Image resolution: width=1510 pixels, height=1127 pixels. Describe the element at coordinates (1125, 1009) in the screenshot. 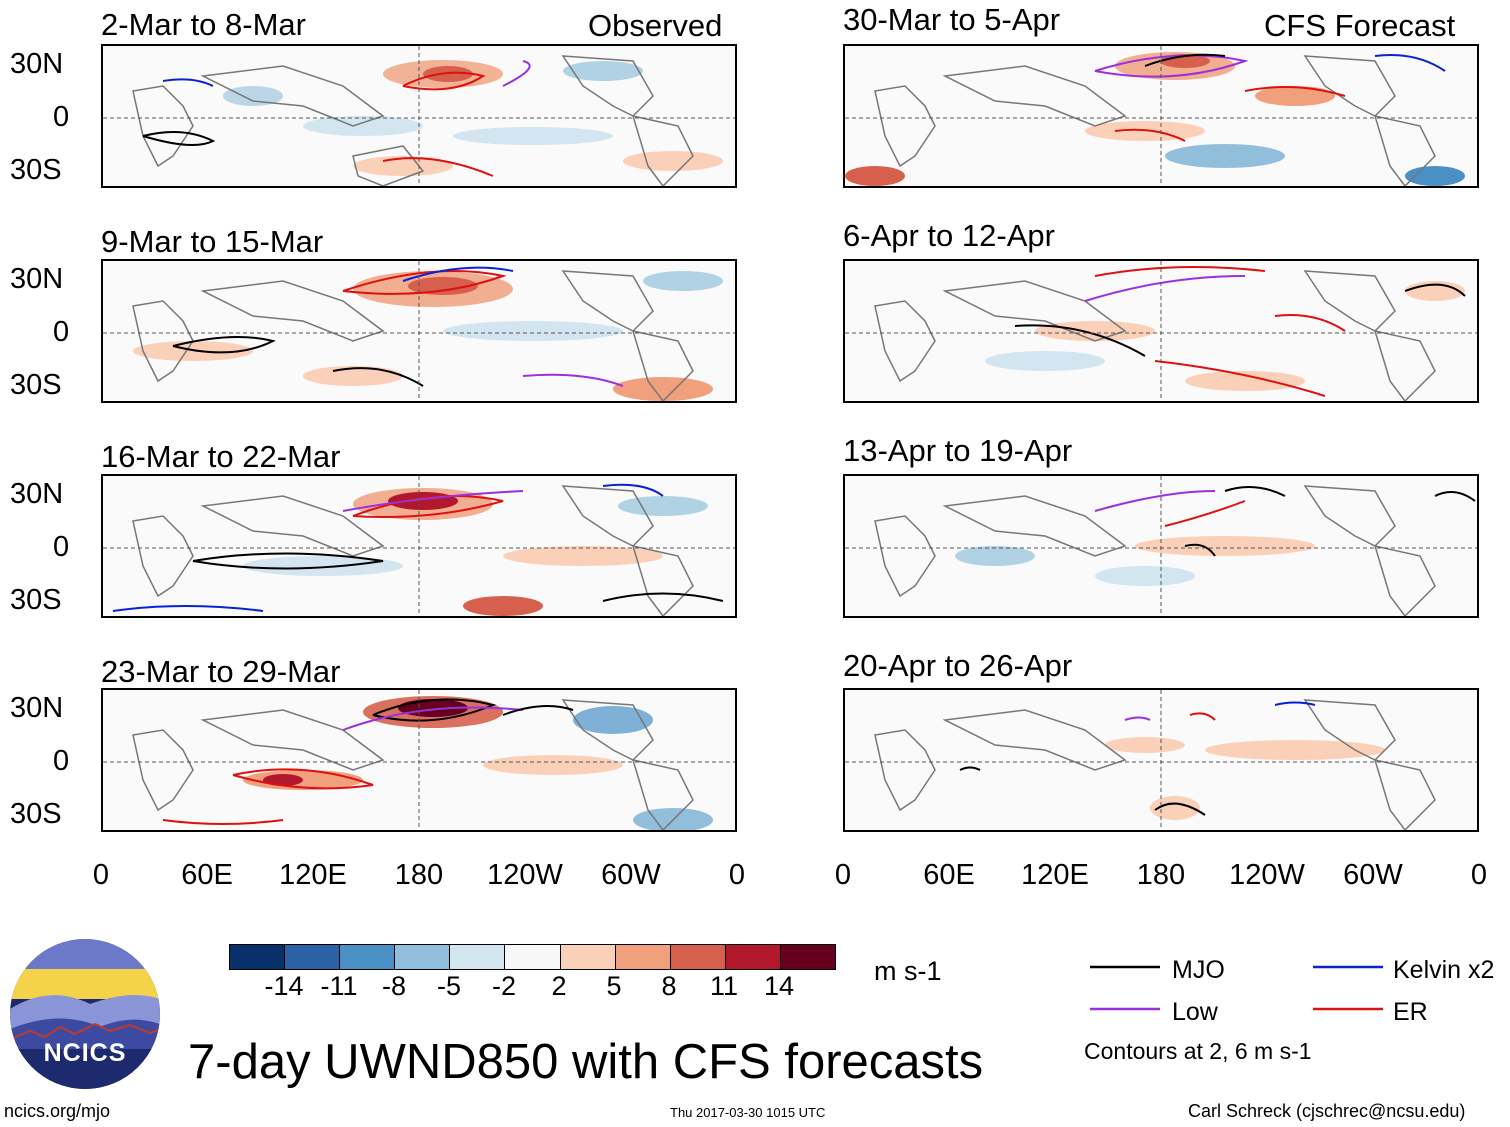

I see `legend-line-low` at that location.